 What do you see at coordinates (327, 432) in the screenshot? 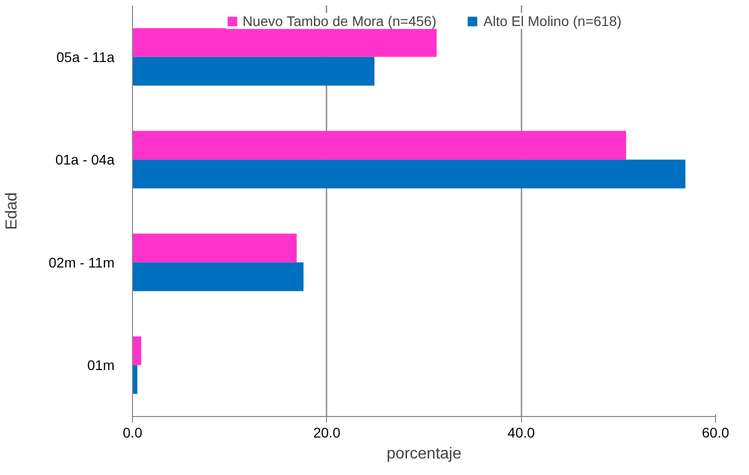
I see `x-tick-label: 20.0` at bounding box center [327, 432].